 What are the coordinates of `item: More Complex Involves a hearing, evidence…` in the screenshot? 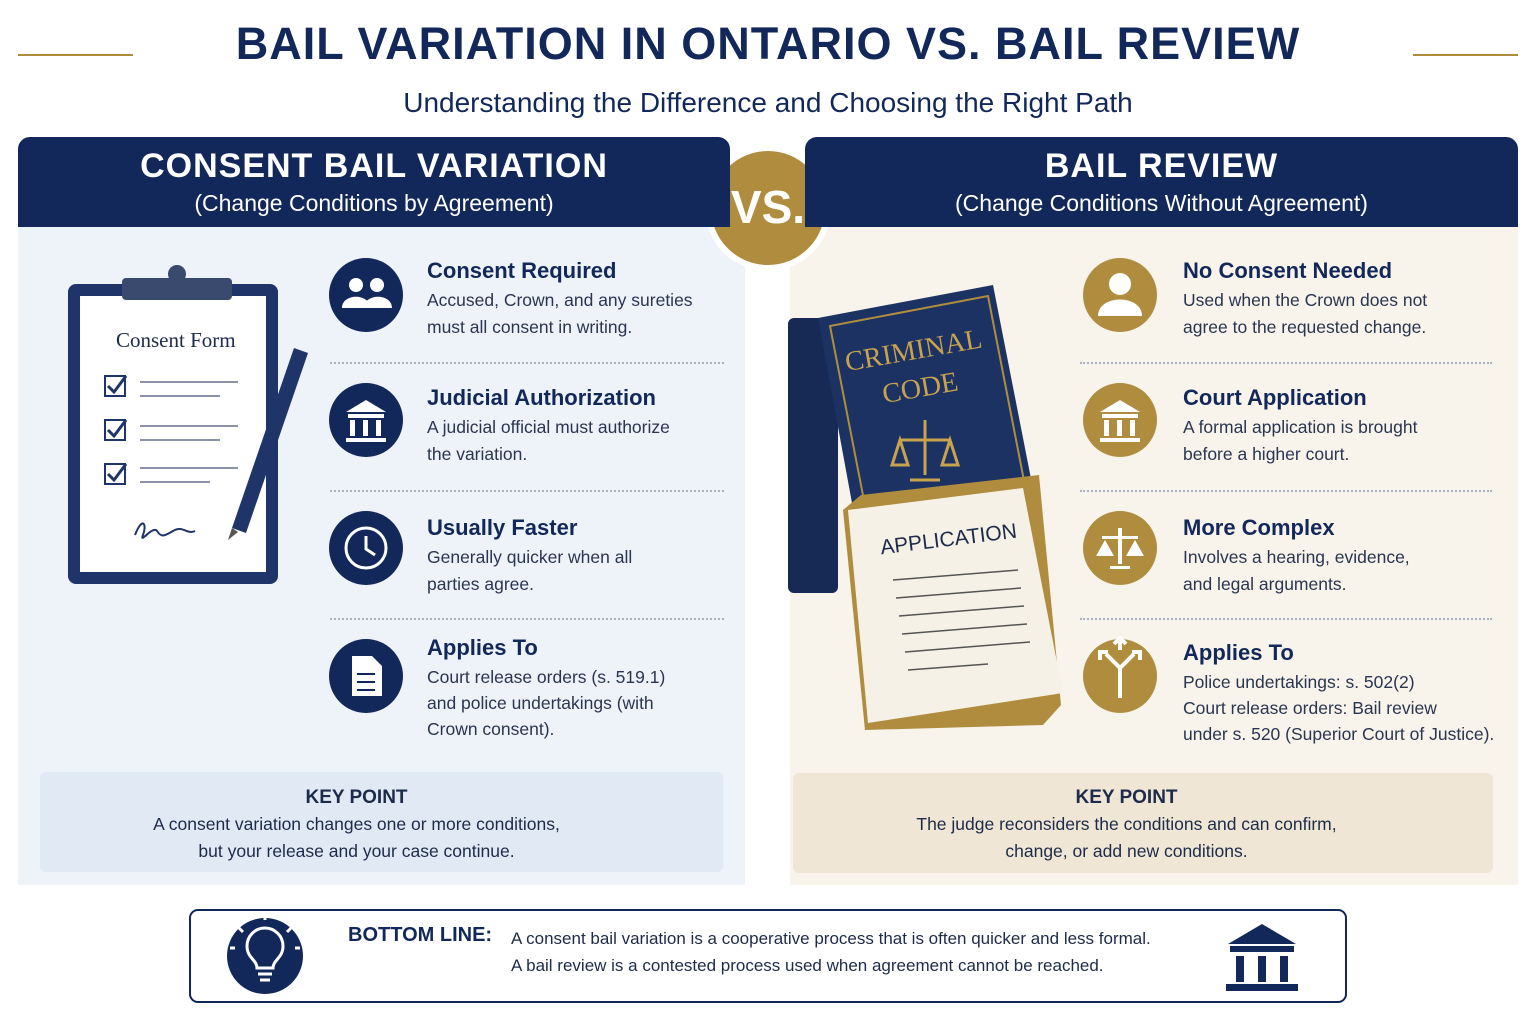 It's located at (1348, 556).